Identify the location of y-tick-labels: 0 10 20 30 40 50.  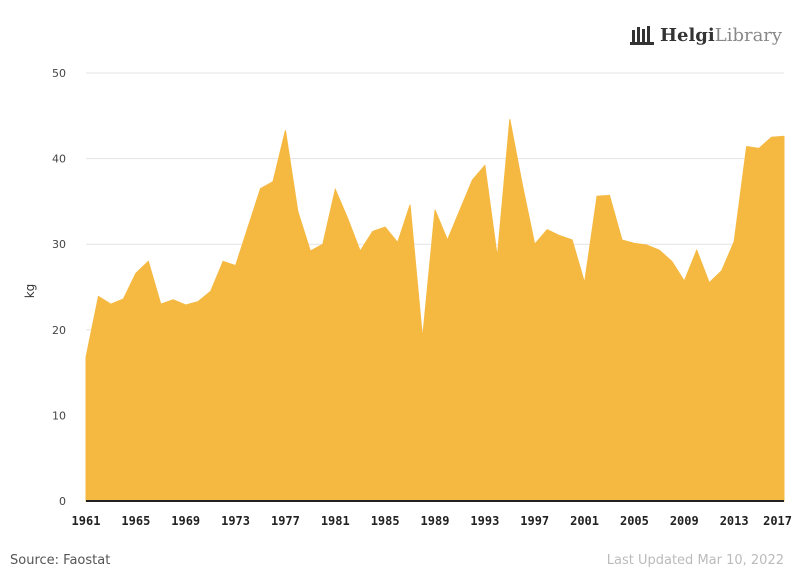
(59, 287).